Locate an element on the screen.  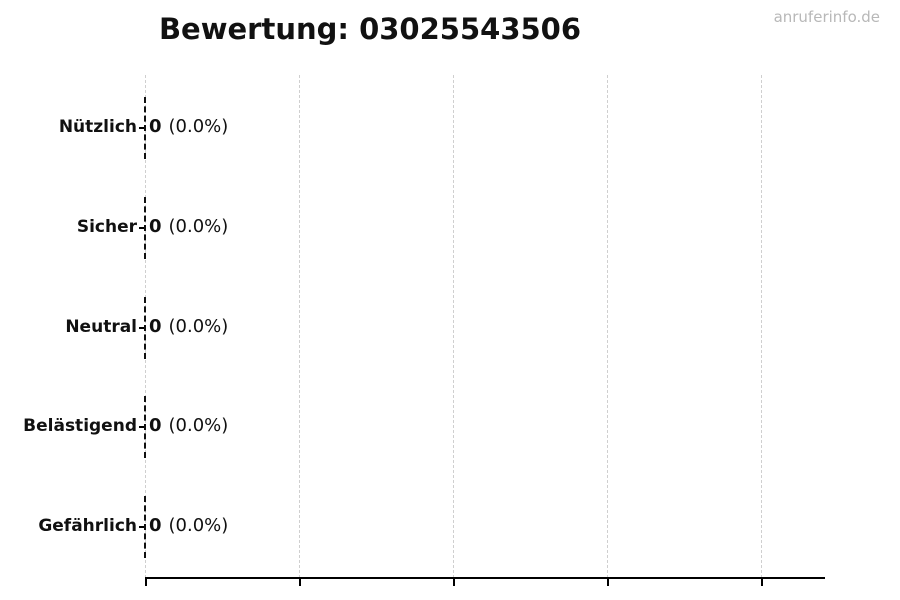
x-axis-line is located at coordinates (485, 578).